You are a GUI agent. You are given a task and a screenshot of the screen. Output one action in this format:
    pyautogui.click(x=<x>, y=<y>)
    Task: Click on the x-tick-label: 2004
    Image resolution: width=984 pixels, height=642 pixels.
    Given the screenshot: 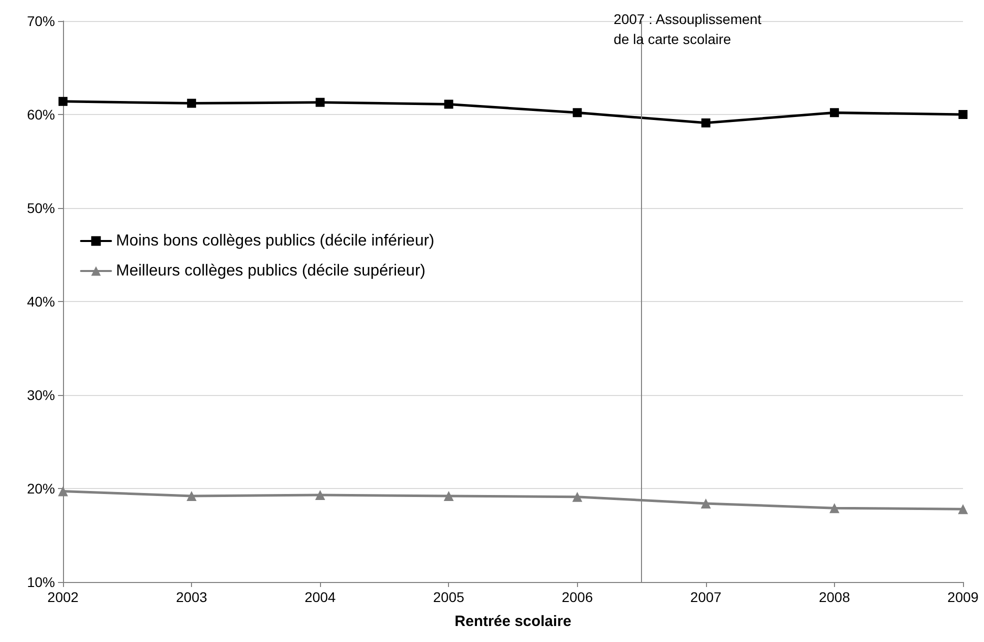 What is the action you would take?
    pyautogui.click(x=320, y=597)
    